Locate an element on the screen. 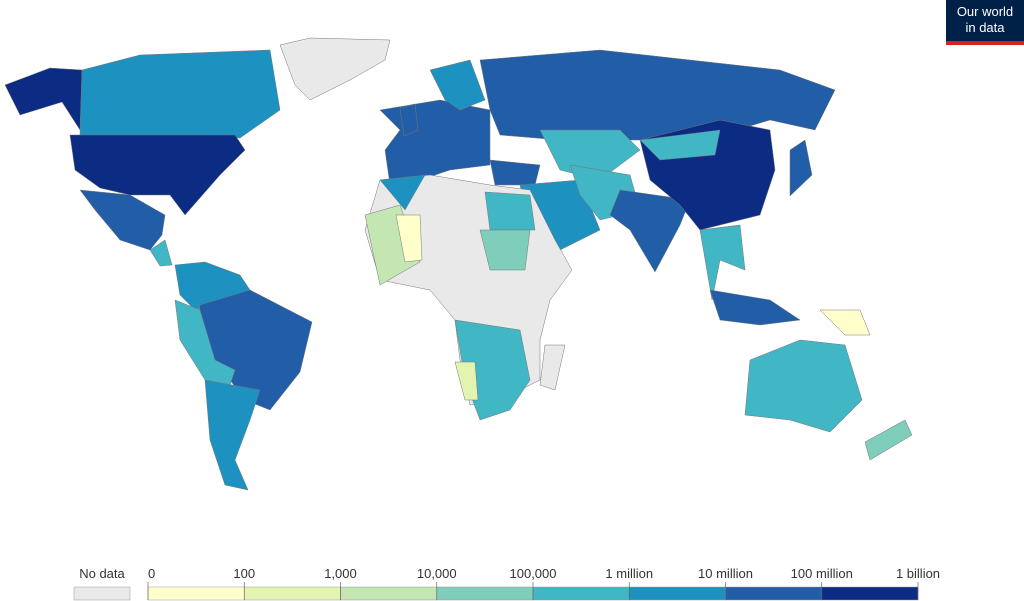 The height and width of the screenshot is (601, 1024). legend-tick-label: 1 million is located at coordinates (629, 573).